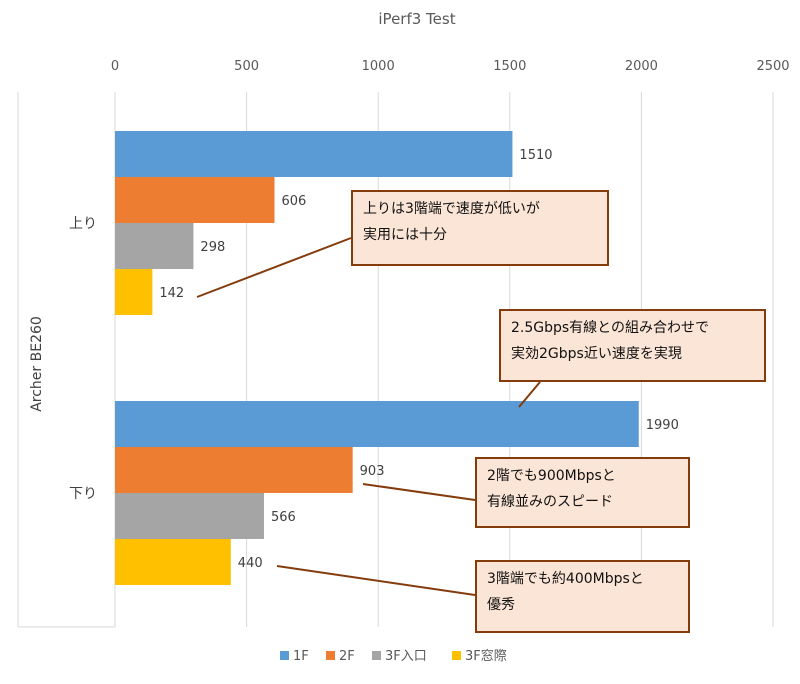 The width and height of the screenshot is (800, 684). What do you see at coordinates (582, 492) in the screenshot?
I see `callout-box: 2階でも900Mbpsと 有線並みのスピード` at bounding box center [582, 492].